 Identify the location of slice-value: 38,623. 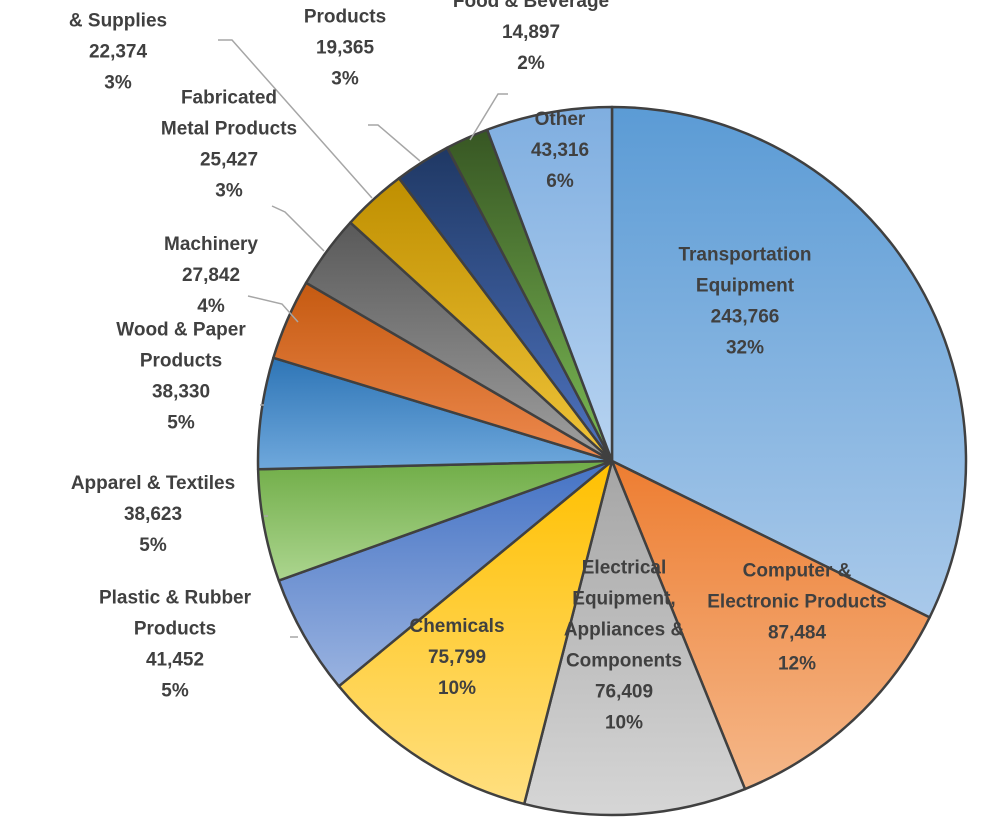
(153, 514).